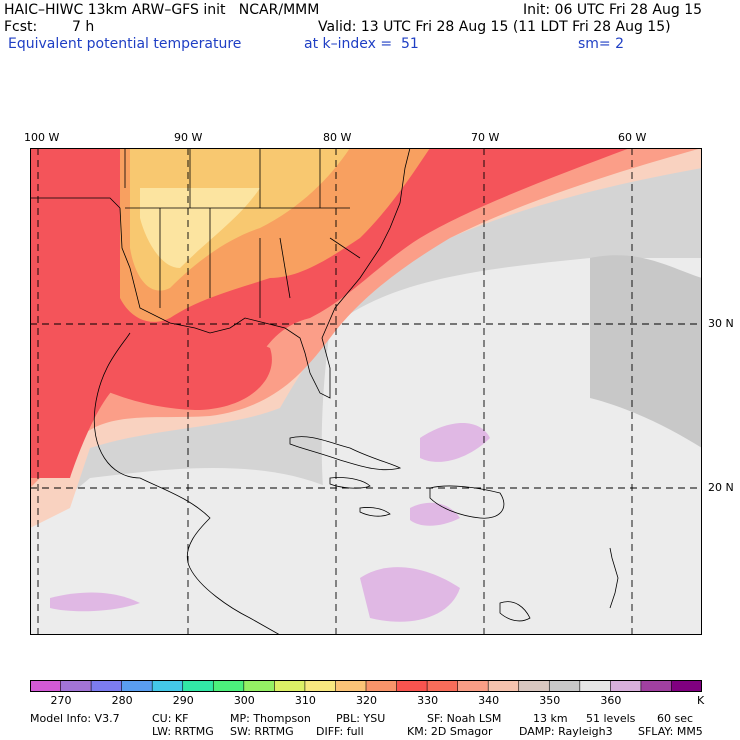 The height and width of the screenshot is (740, 740). Describe the element at coordinates (75, 718) in the screenshot. I see `footer-model-info: Model Info: V3.7` at that location.